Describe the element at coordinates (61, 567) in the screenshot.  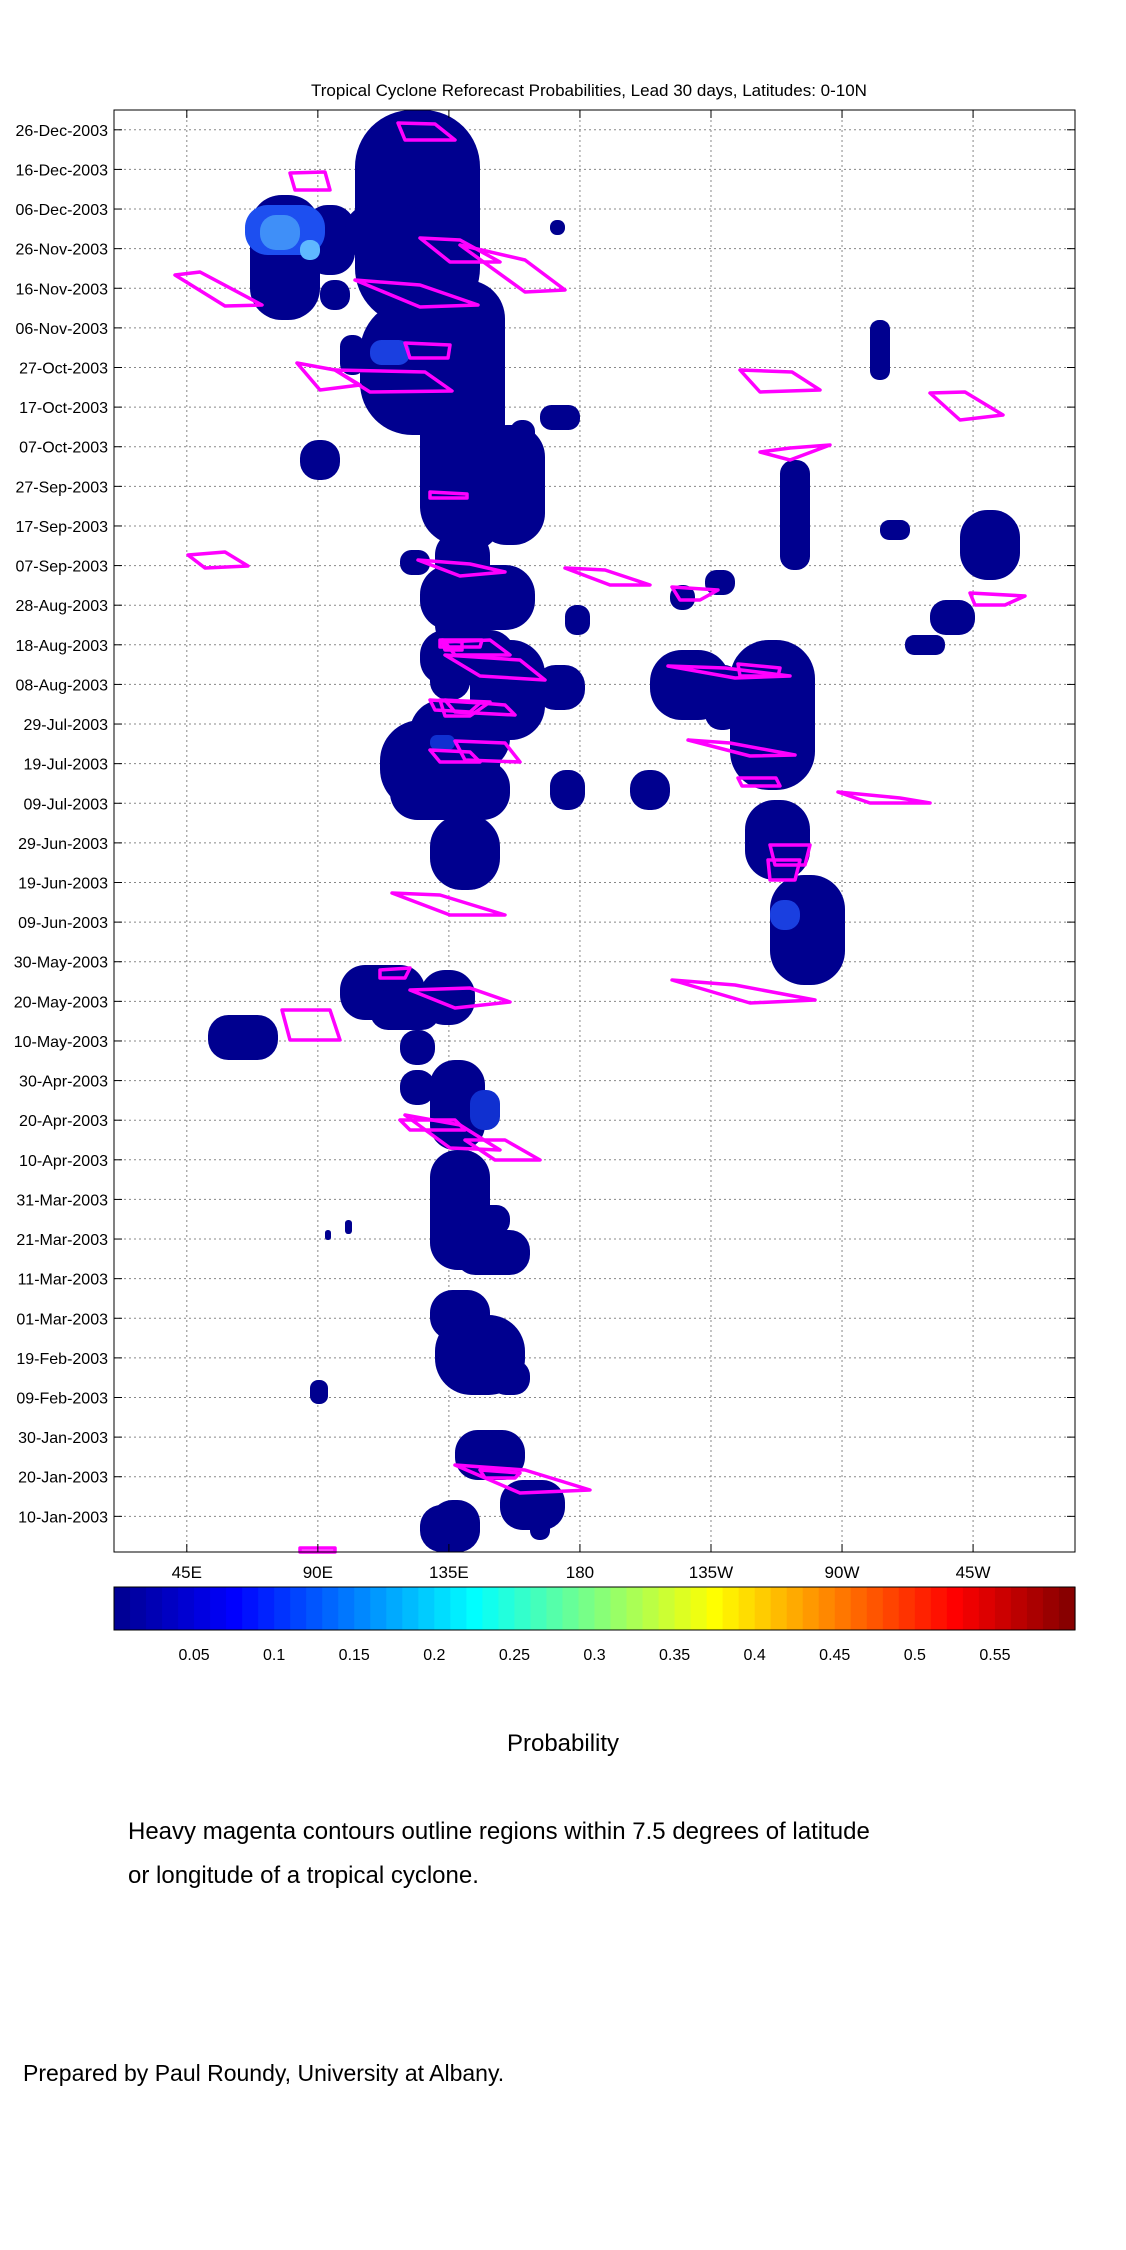
I see `y-tick-label: 07-Sep-2003` at that location.